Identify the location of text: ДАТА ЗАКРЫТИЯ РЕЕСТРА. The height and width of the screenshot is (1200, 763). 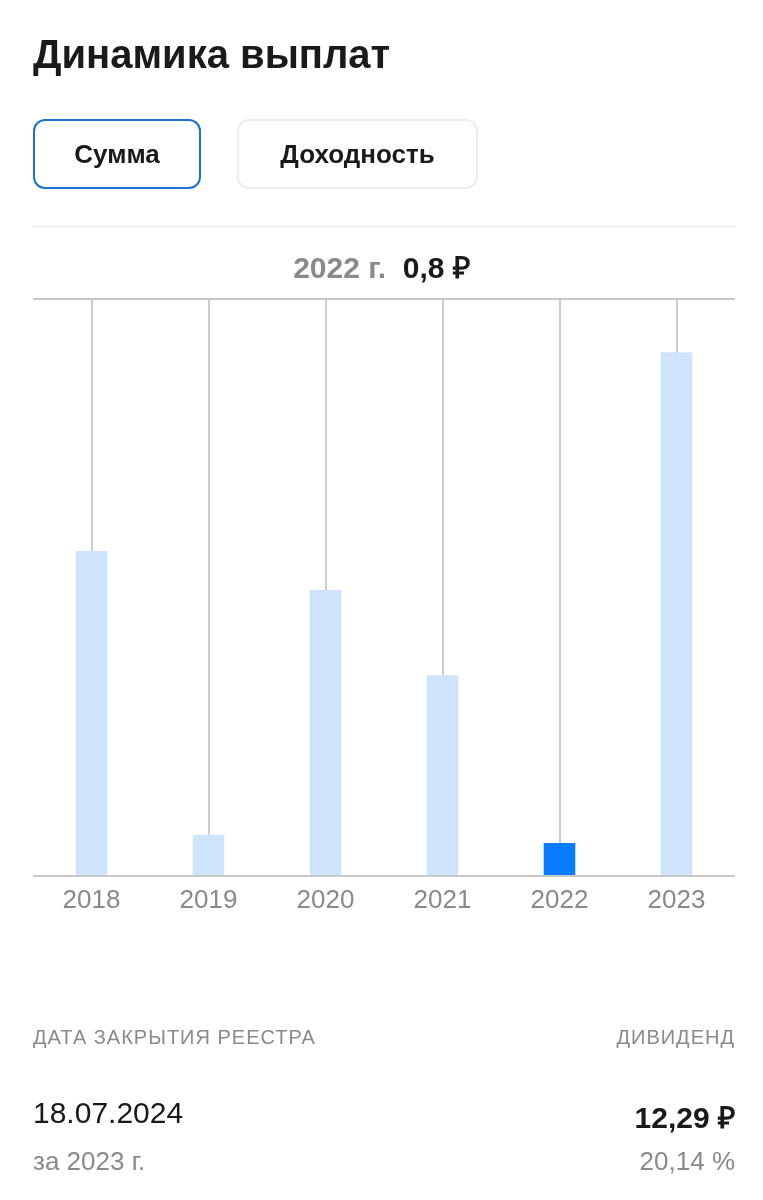
(174, 1037).